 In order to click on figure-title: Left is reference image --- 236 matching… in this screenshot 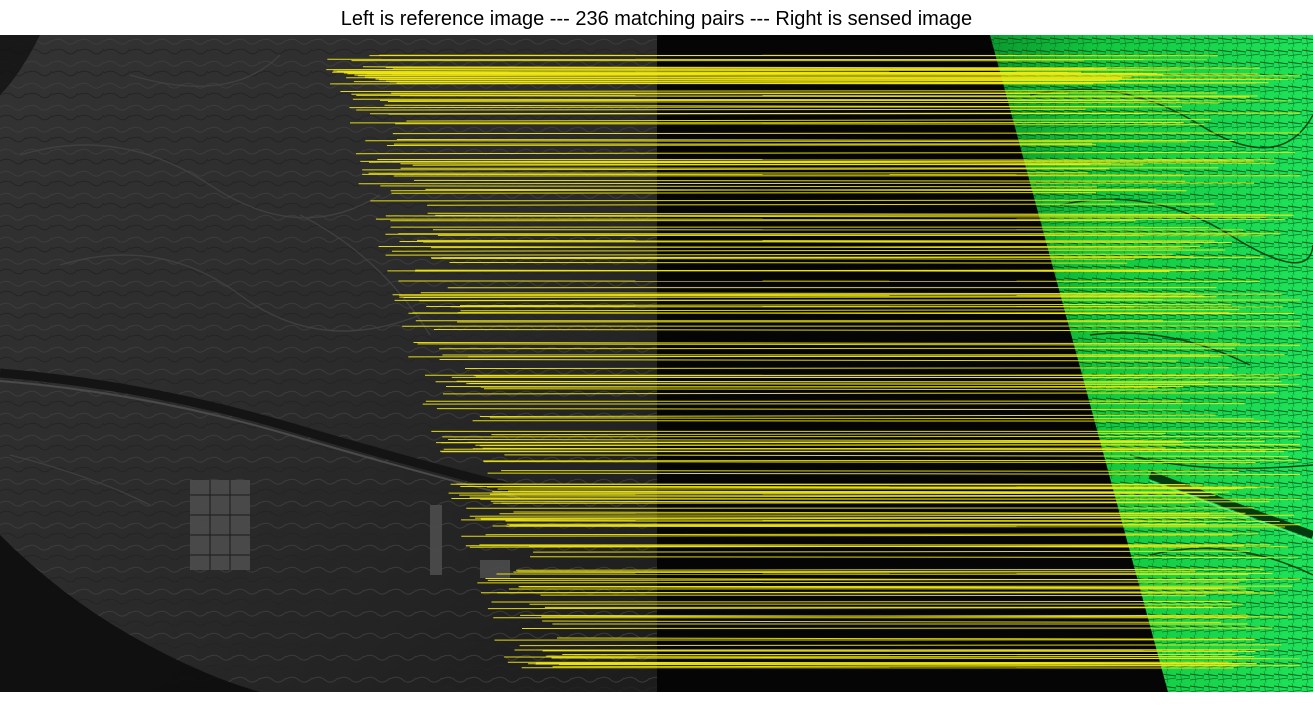, I will do `click(656, 19)`.